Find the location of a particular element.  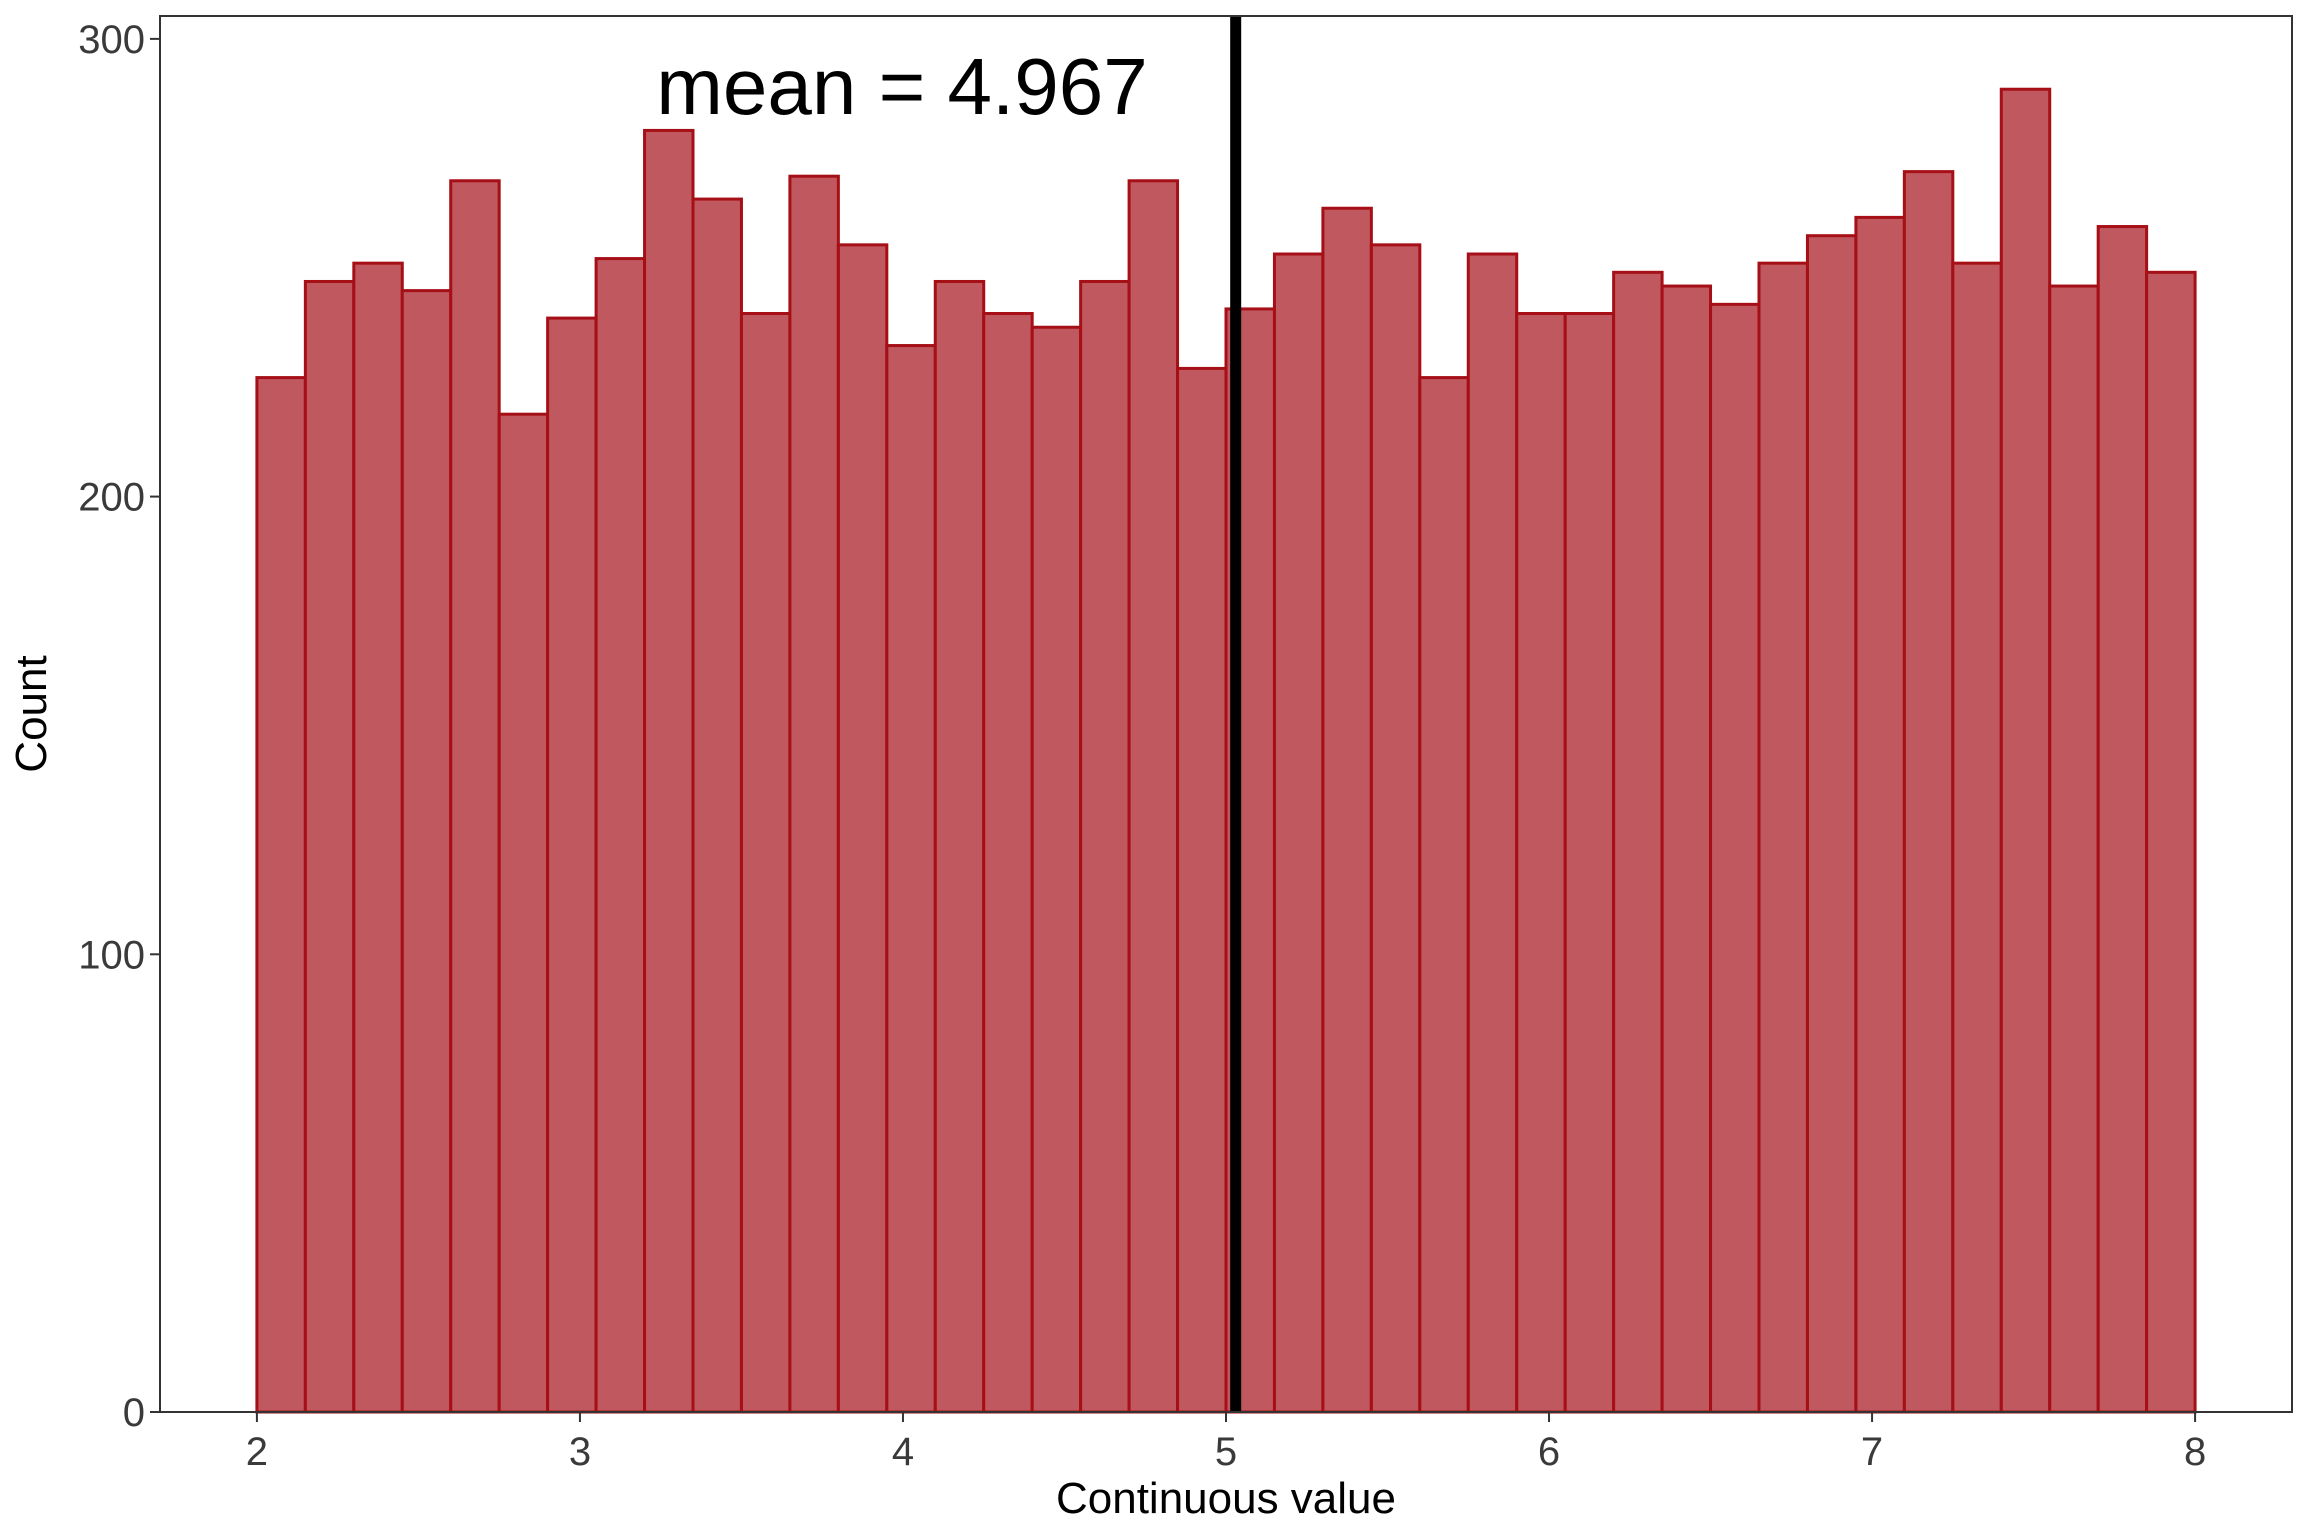

x-tick-label: 8 is located at coordinates (2195, 1452).